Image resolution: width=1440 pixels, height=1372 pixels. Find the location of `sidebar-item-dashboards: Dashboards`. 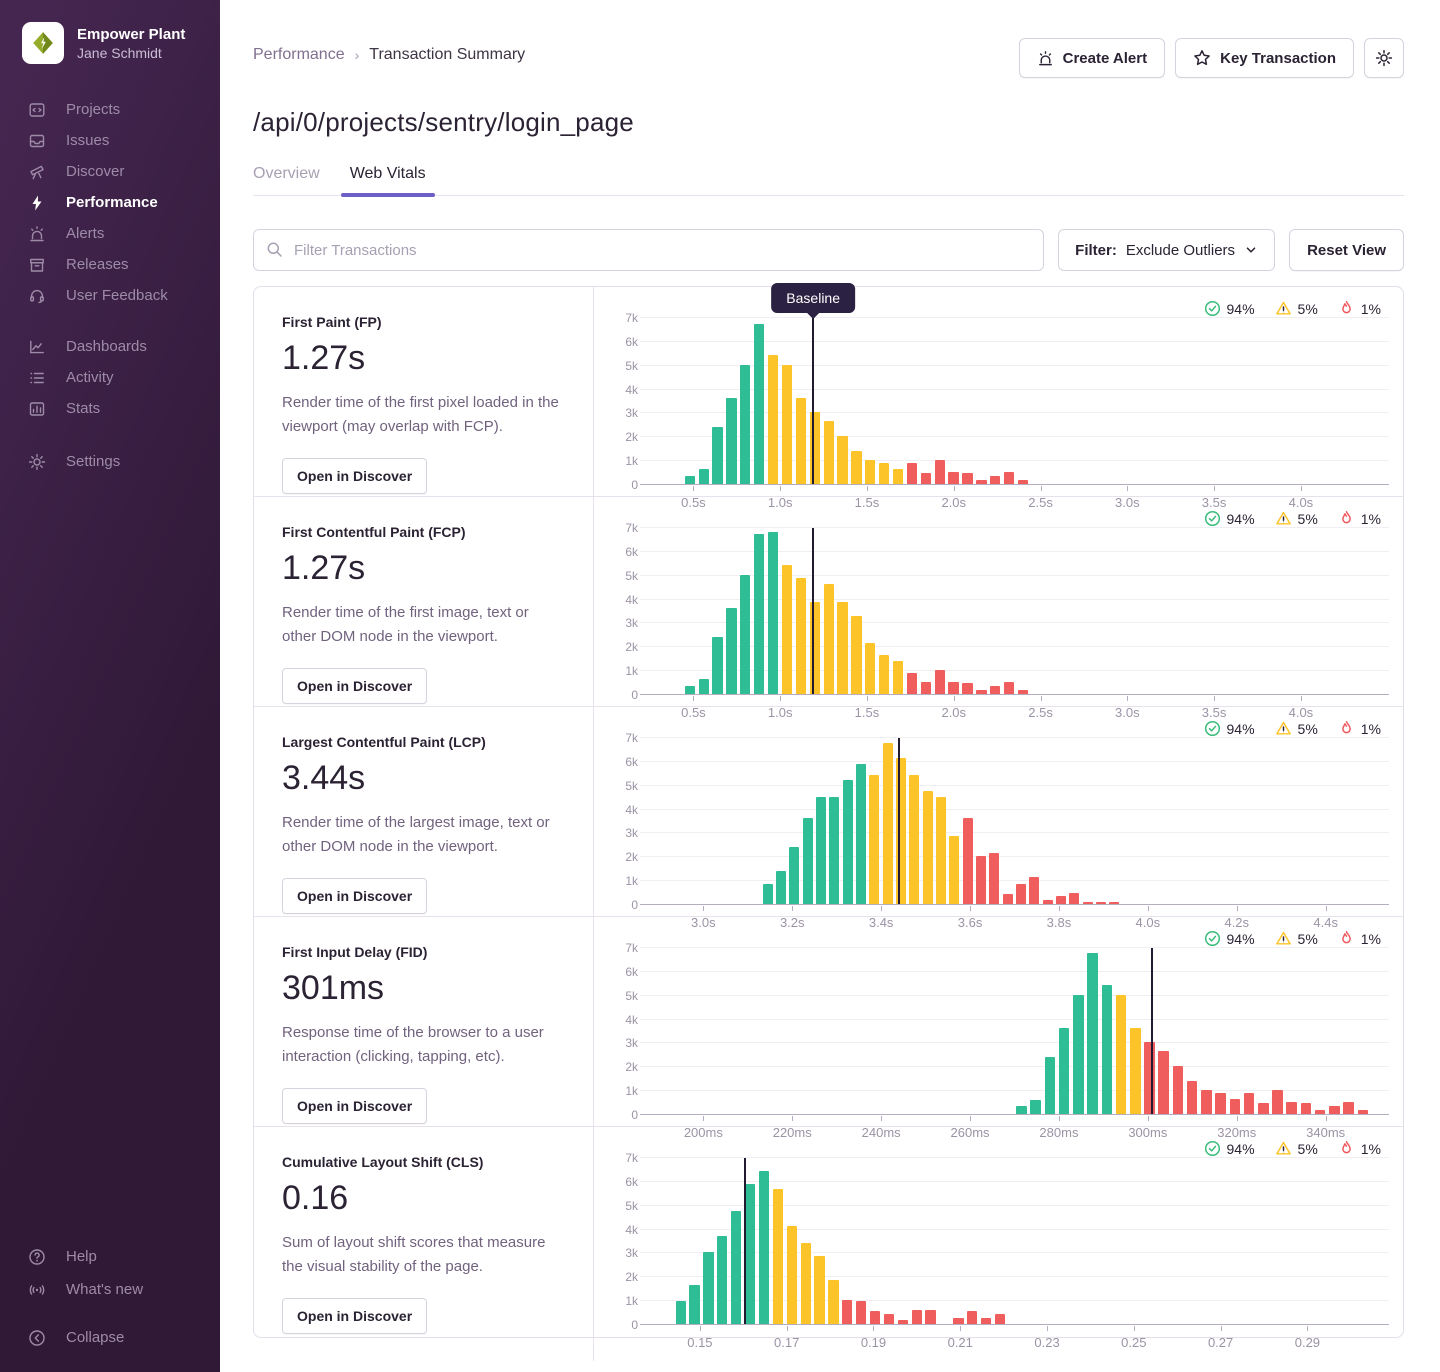

sidebar-item-dashboards: Dashboards is located at coordinates (110, 346).